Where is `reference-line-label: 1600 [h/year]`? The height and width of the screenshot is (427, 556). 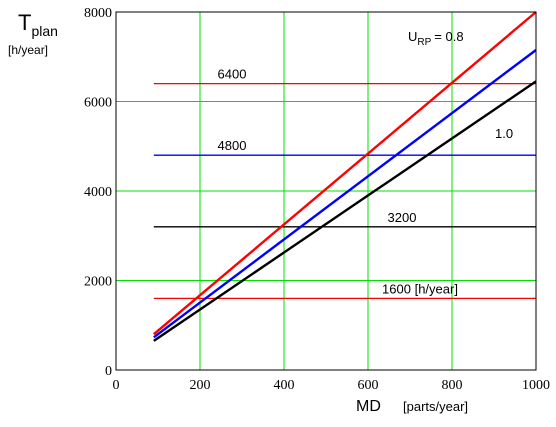 reference-line-label: 1600 [h/year] is located at coordinates (420, 288).